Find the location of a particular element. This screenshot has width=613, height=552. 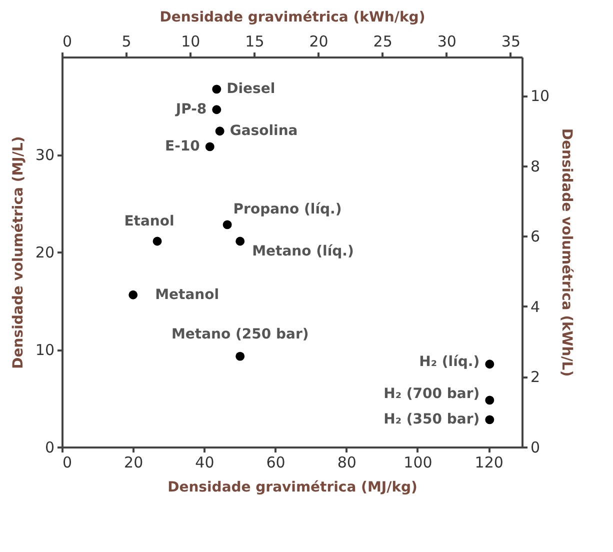

x2-axis-title: Densidade gravimétrica (kWh/kg) is located at coordinates (293, 18).